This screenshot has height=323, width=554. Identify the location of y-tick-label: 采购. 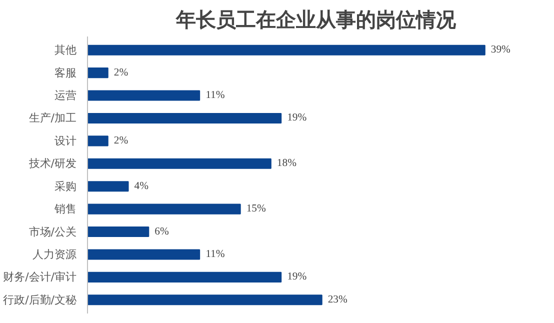
(65, 186).